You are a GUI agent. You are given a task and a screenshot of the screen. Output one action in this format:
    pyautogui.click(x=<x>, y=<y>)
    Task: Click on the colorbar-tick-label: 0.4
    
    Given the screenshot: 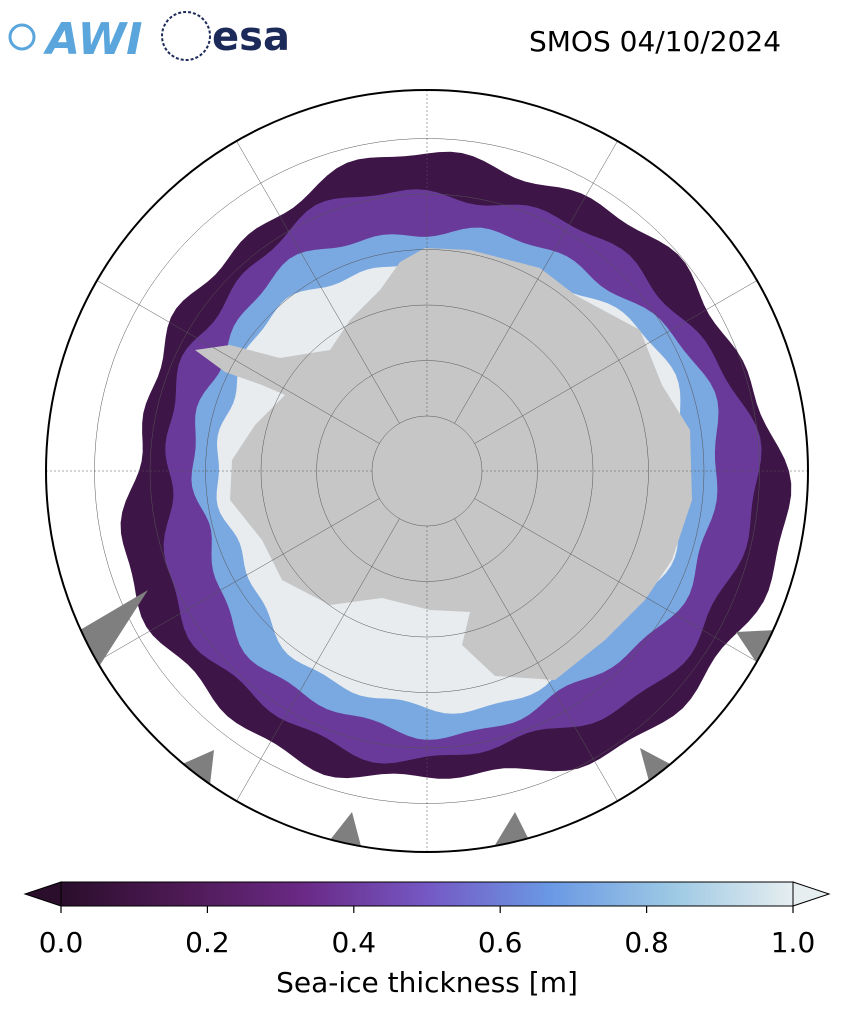 What is the action you would take?
    pyautogui.click(x=354, y=942)
    